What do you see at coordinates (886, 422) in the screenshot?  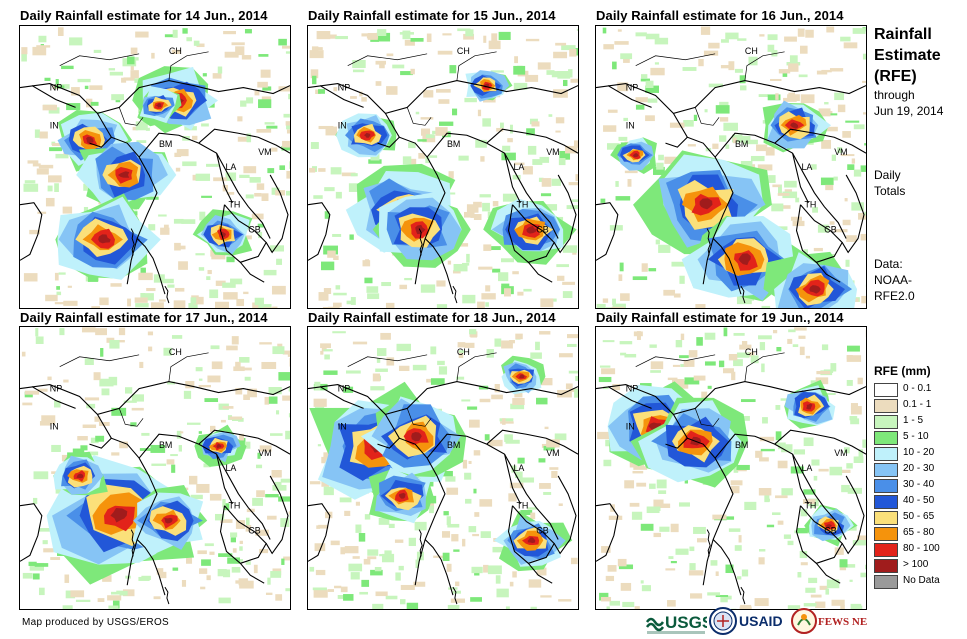 I see `legend-swatch` at bounding box center [886, 422].